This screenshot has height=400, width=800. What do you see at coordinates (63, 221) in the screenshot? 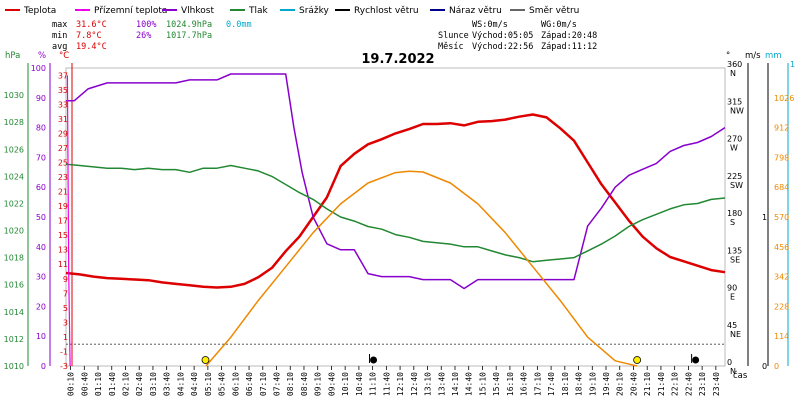
I see `tick-temperature: 17` at bounding box center [63, 221].